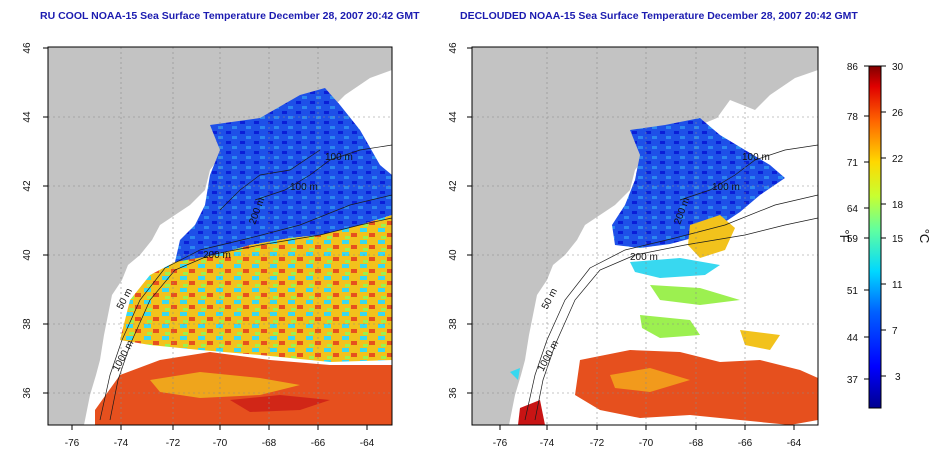 The image size is (950, 475). What do you see at coordinates (644, 257) in the screenshot?
I see `right-contour-label: 200 m` at bounding box center [644, 257].